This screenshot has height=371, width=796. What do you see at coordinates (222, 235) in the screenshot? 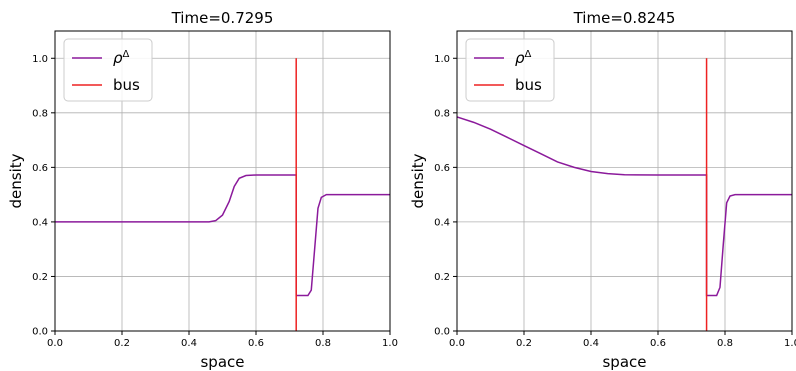
I see `series-line-rho` at bounding box center [222, 235].